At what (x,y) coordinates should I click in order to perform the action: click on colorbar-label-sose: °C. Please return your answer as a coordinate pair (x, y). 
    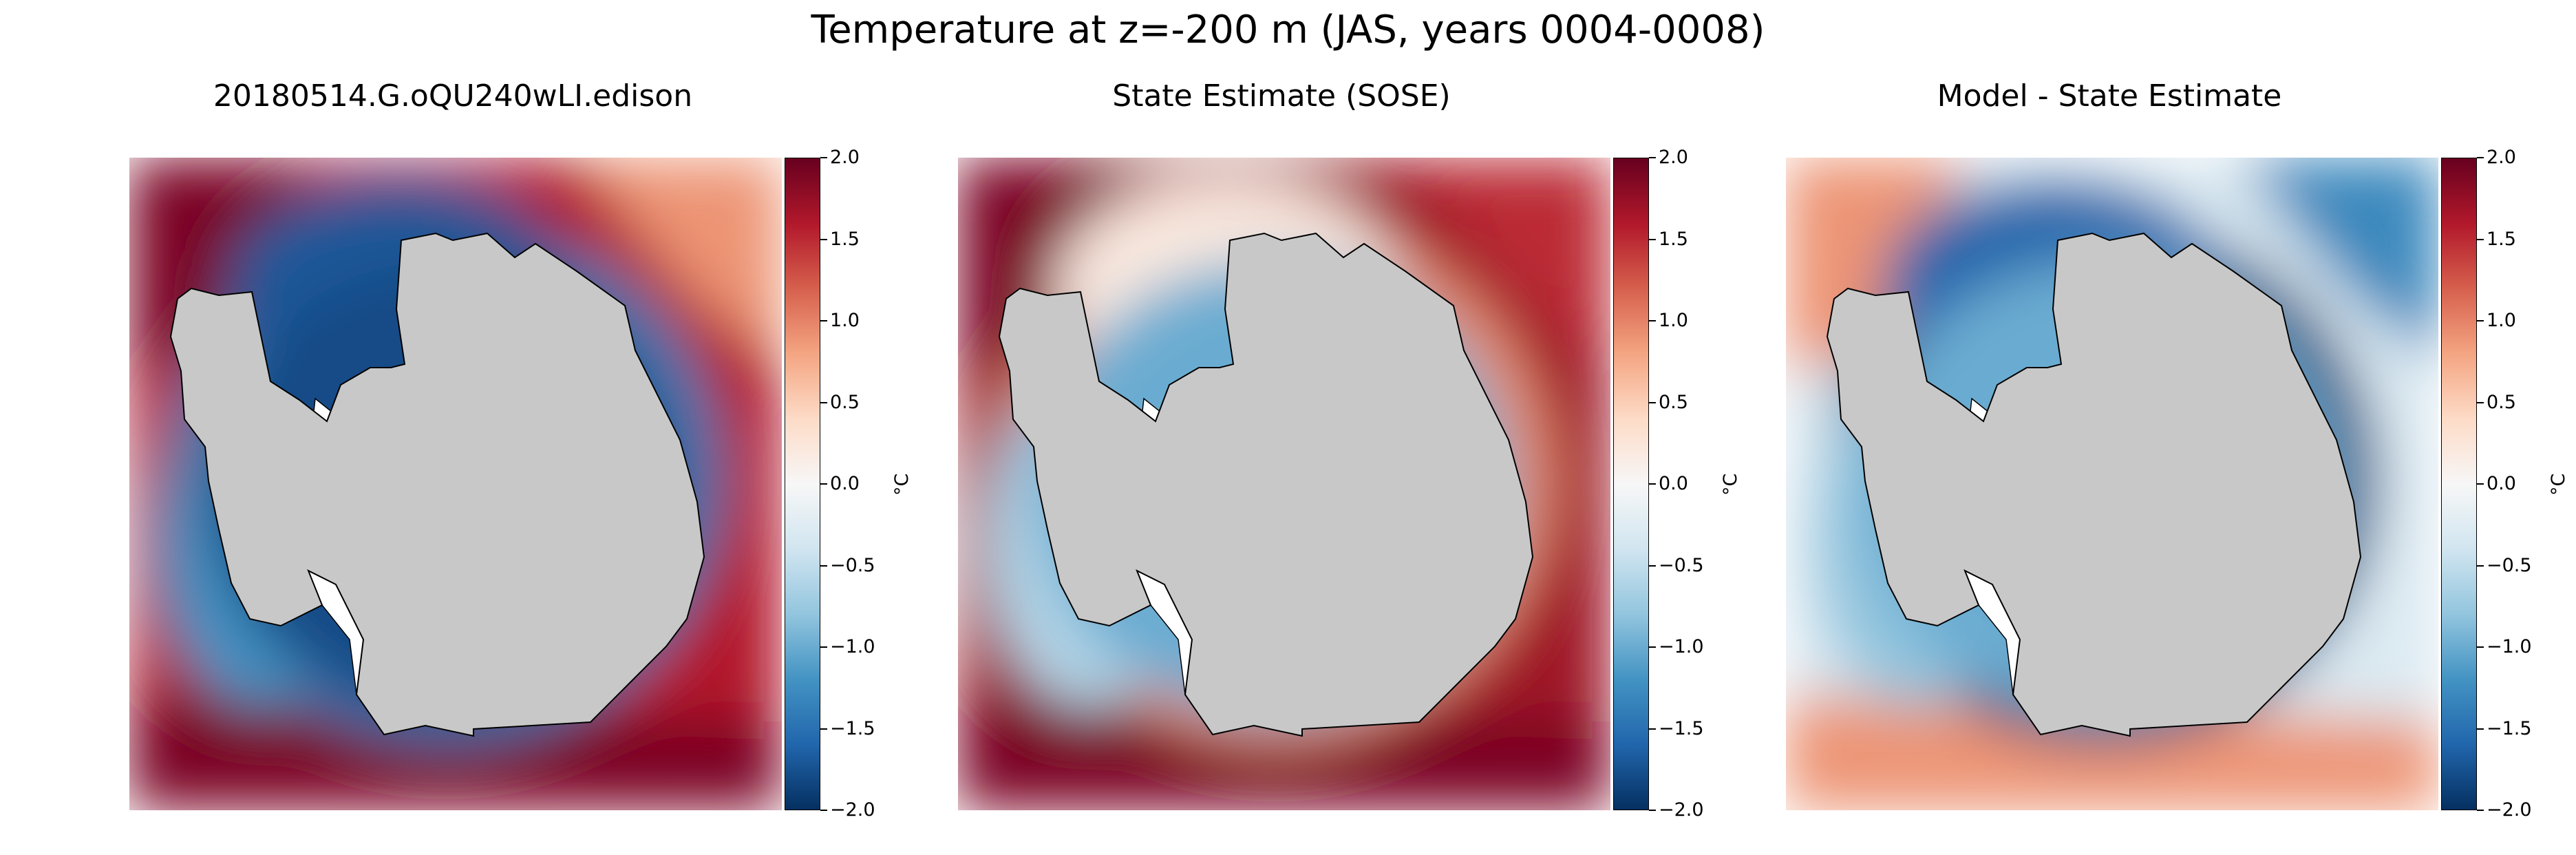
    Looking at the image, I should click on (1730, 484).